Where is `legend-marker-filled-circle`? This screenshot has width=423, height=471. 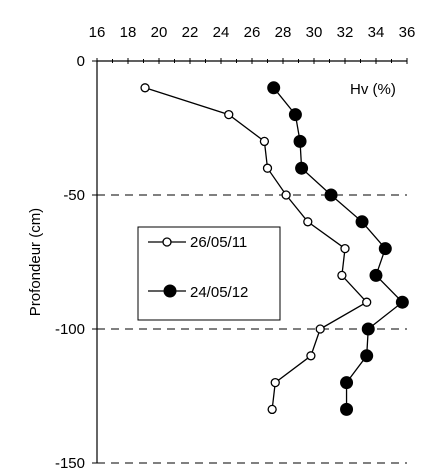 legend-marker-filled-circle is located at coordinates (170, 291).